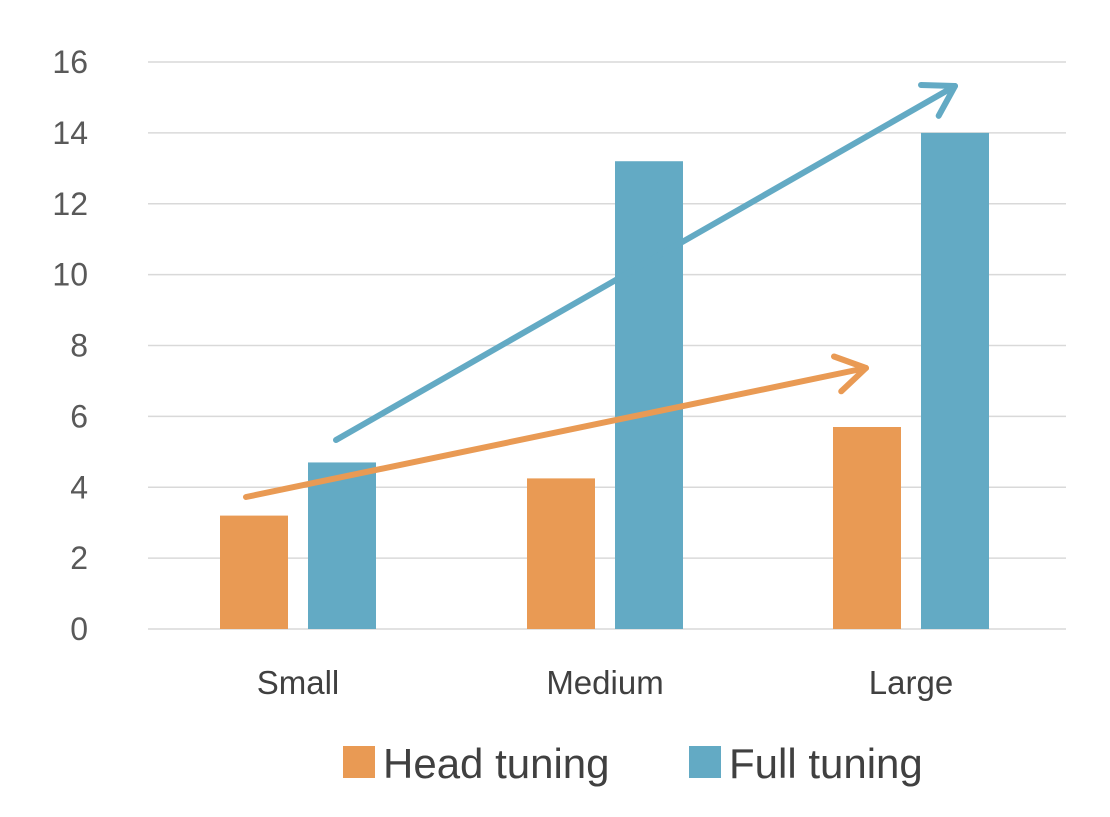  What do you see at coordinates (496, 763) in the screenshot?
I see `legend-label: Head tuning` at bounding box center [496, 763].